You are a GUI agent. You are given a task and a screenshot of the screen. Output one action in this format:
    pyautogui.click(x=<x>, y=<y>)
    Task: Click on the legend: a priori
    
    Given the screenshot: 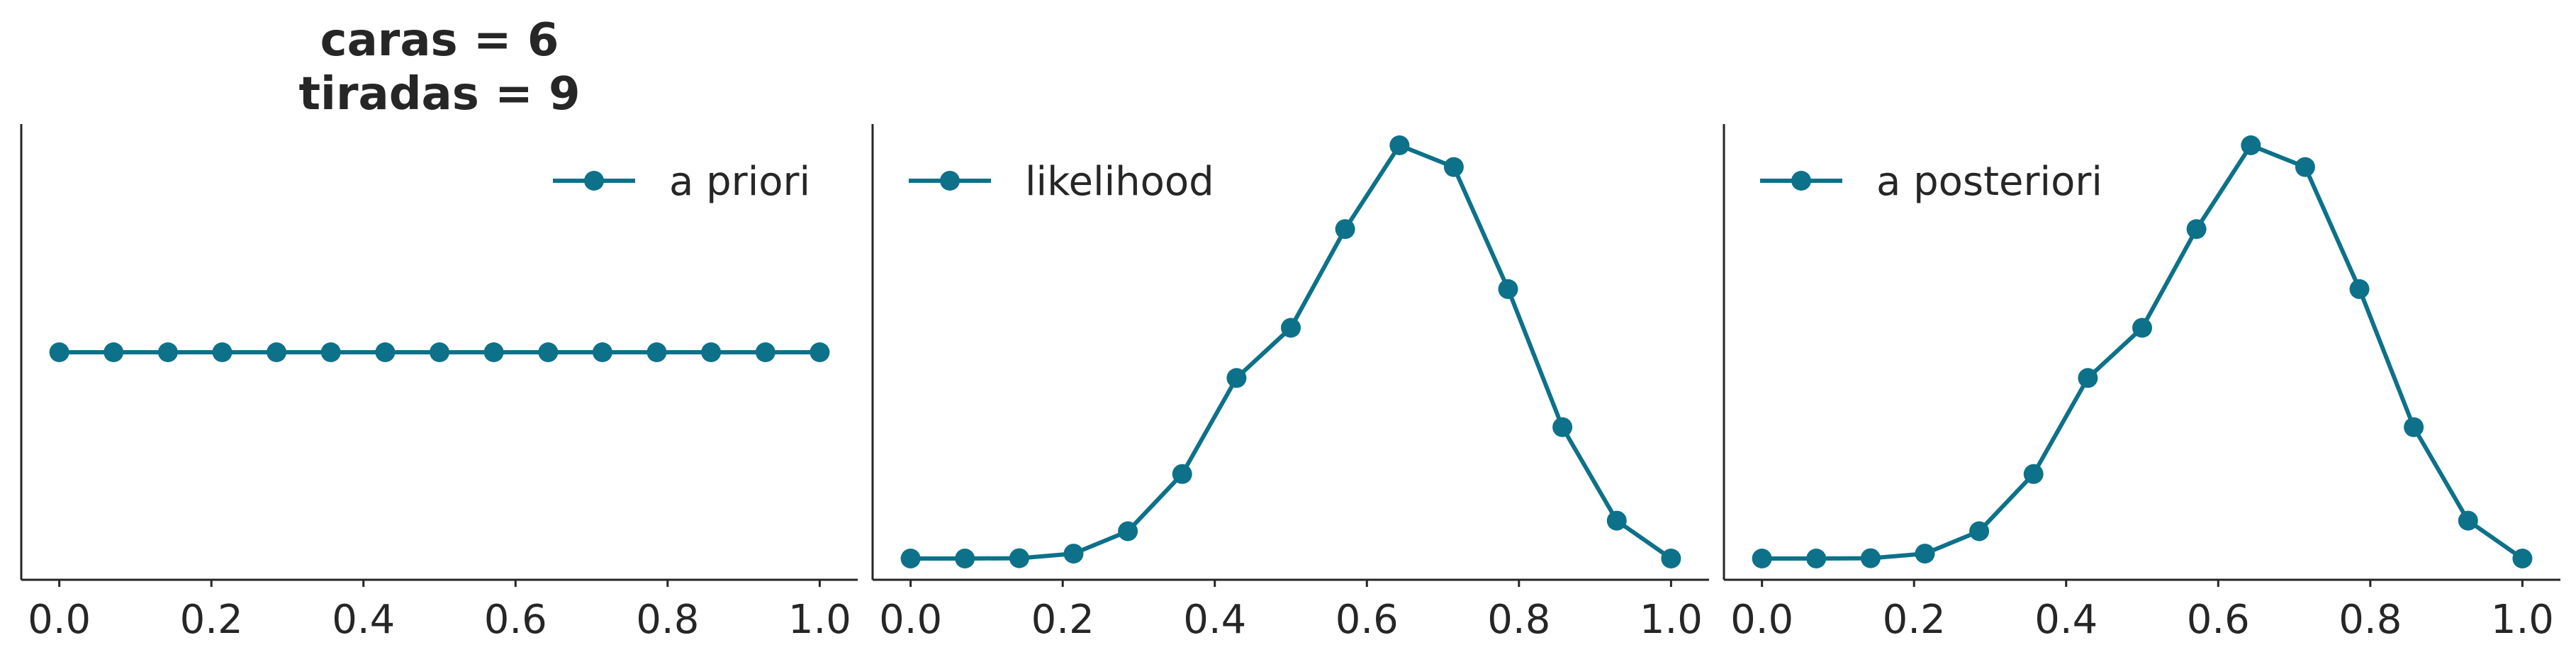 What is the action you would take?
    pyautogui.click(x=681, y=182)
    